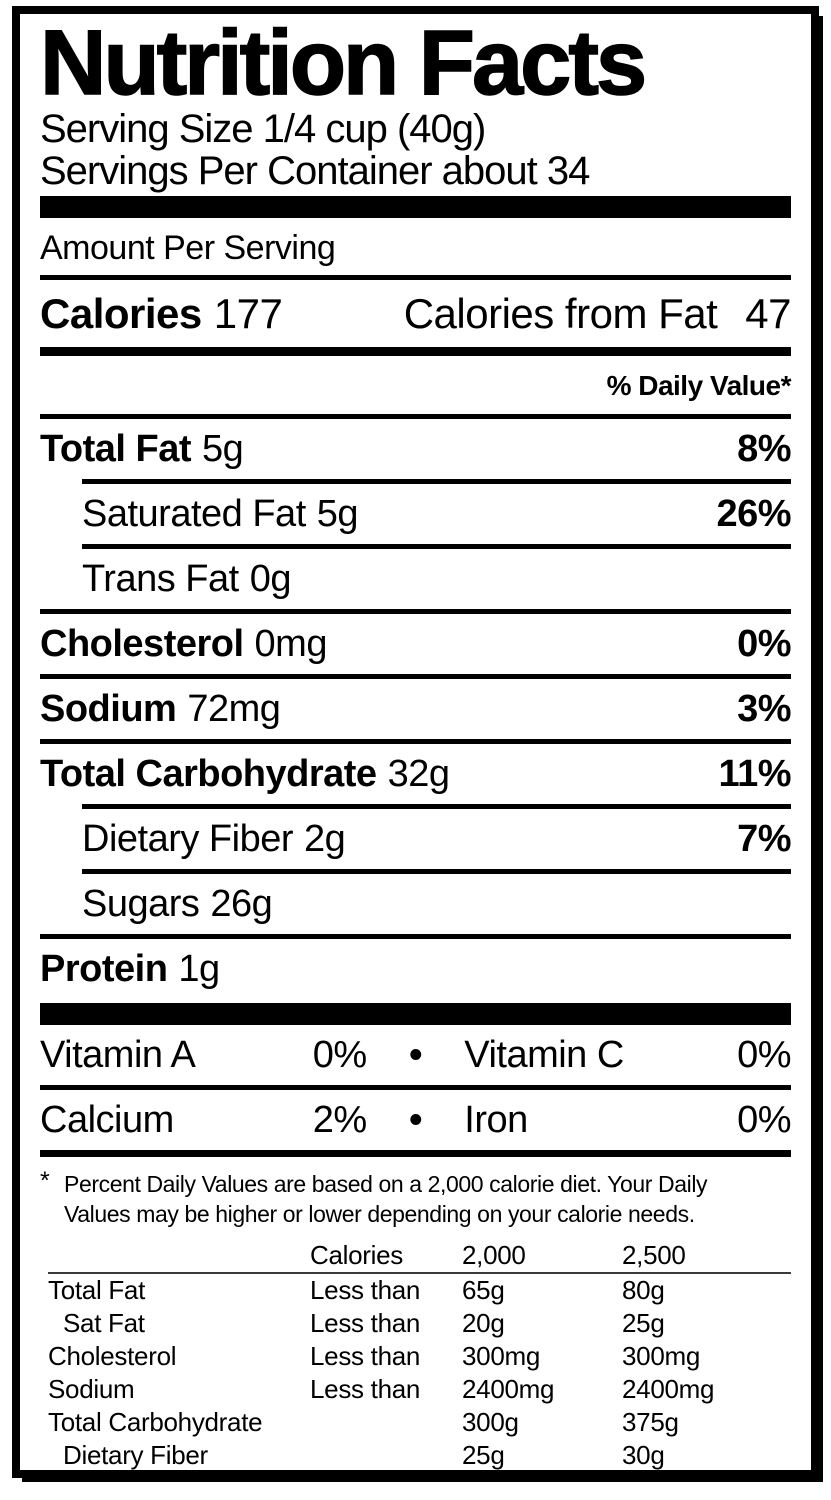  What do you see at coordinates (496, 1120) in the screenshot?
I see `vitamin-name: Iron` at bounding box center [496, 1120].